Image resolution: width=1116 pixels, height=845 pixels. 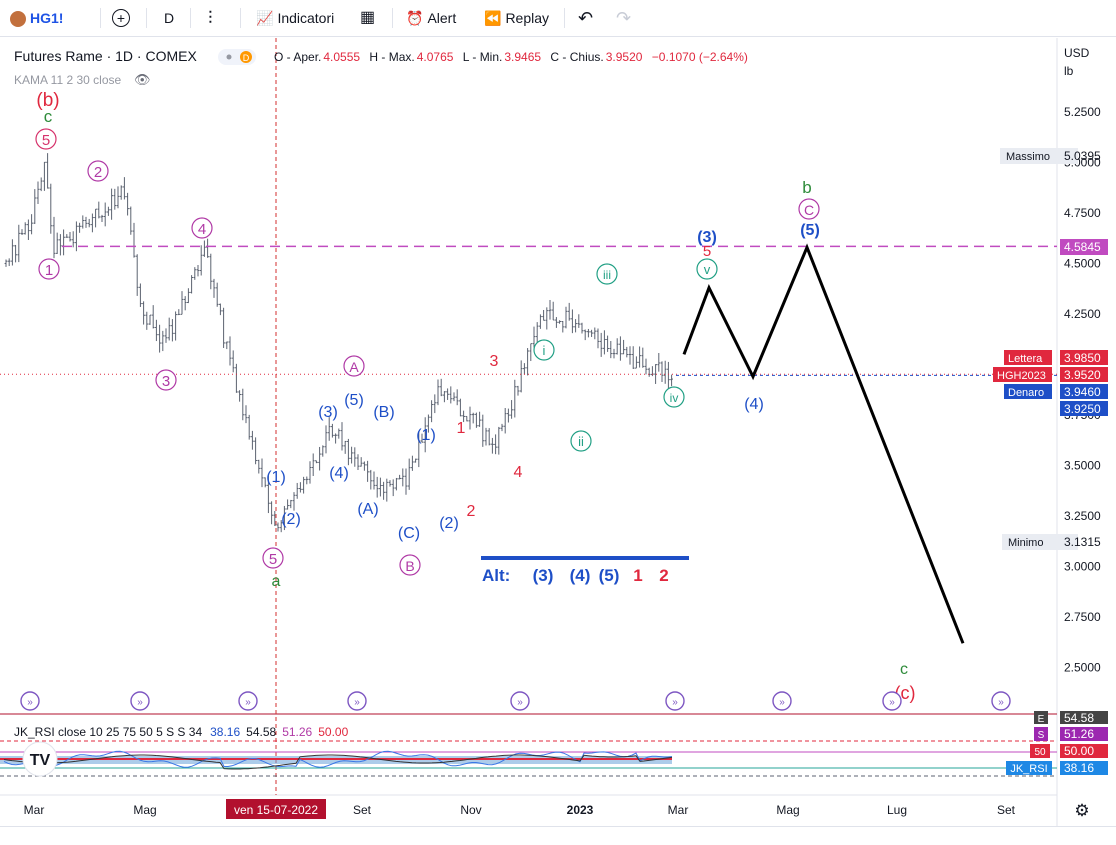 I want to click on ask-value: 3.9850, so click(x=1082, y=358).